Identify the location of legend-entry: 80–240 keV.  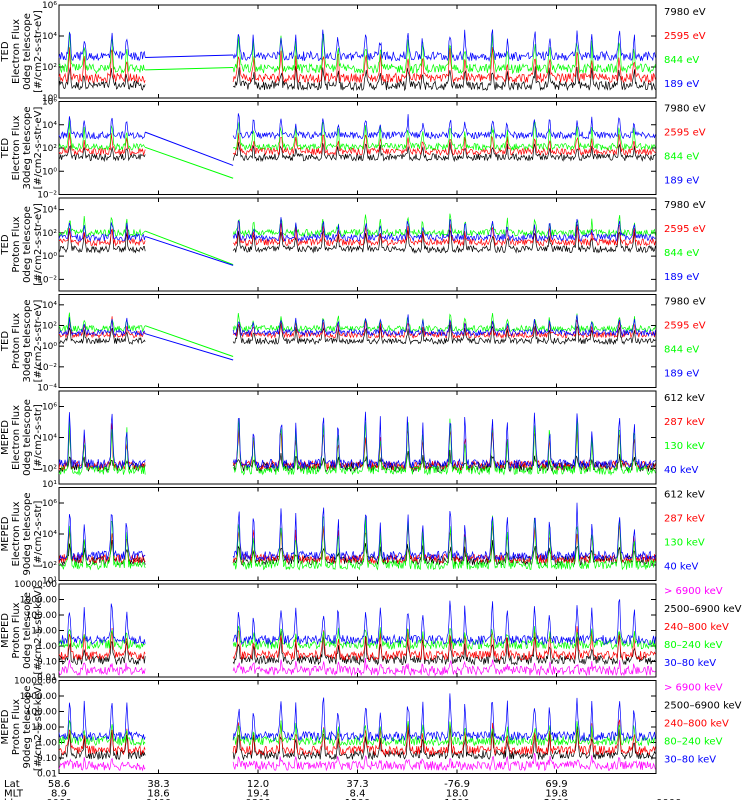
(693, 645).